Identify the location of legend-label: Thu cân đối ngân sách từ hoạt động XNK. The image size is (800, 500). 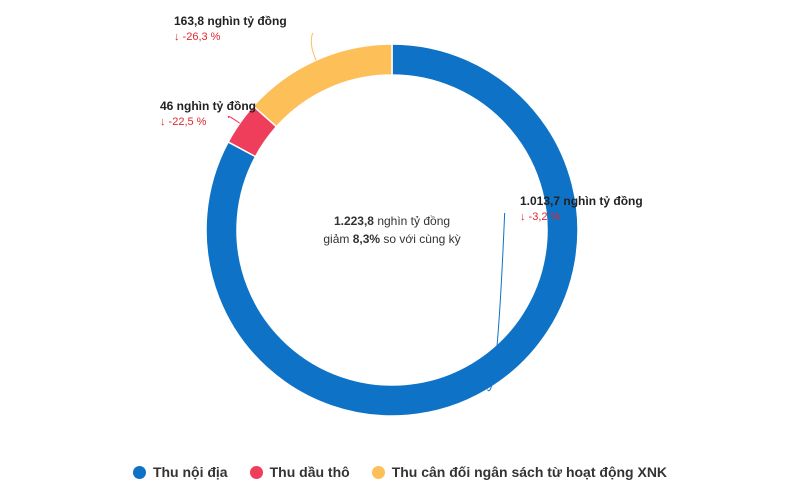
(529, 472).